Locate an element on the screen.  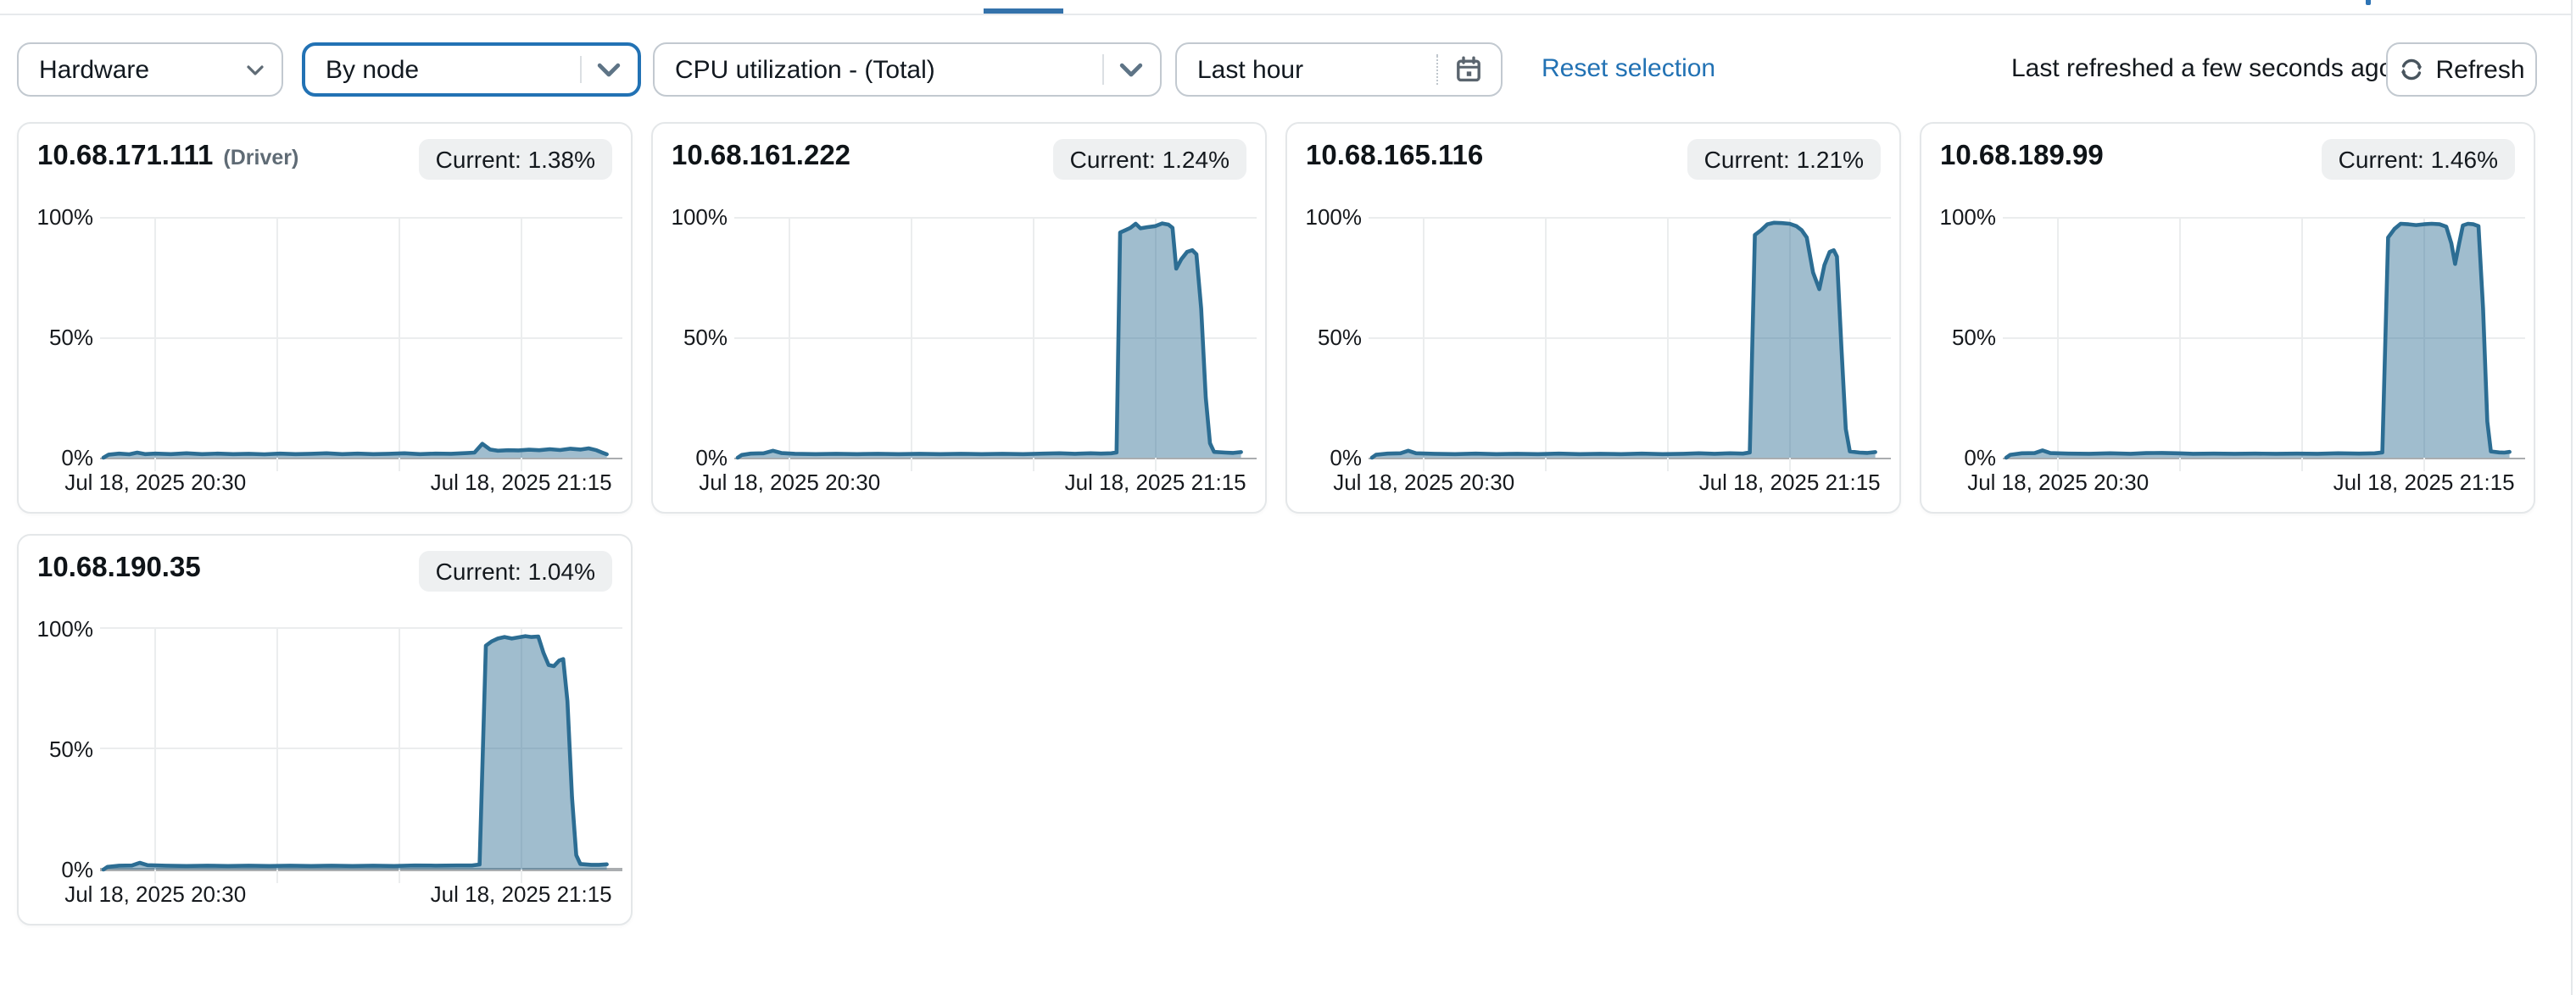
hardware-select: Hardware is located at coordinates (150, 70).